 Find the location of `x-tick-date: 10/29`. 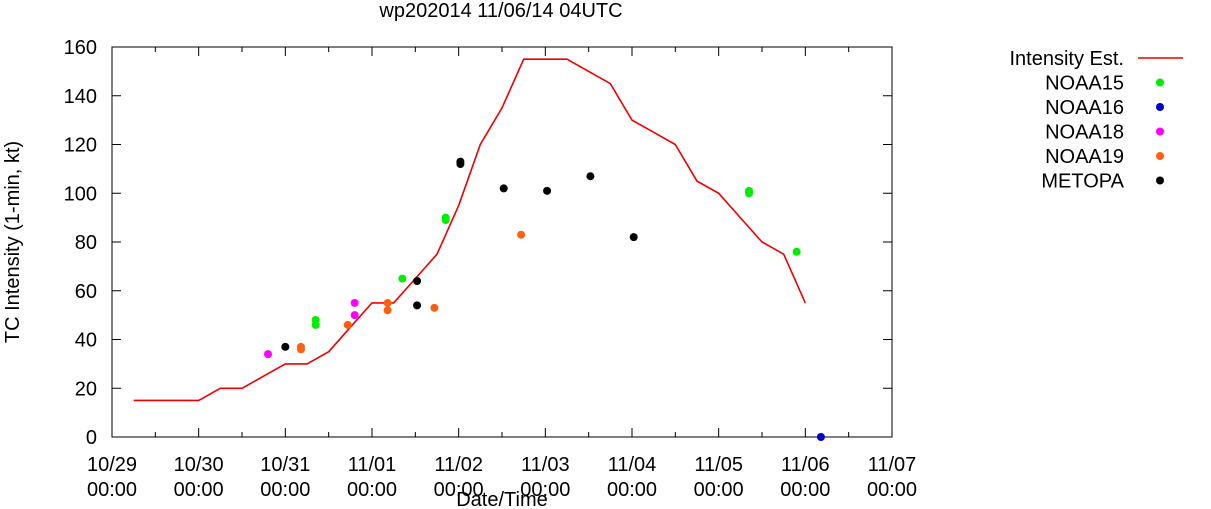

x-tick-date: 10/29 is located at coordinates (112, 465).